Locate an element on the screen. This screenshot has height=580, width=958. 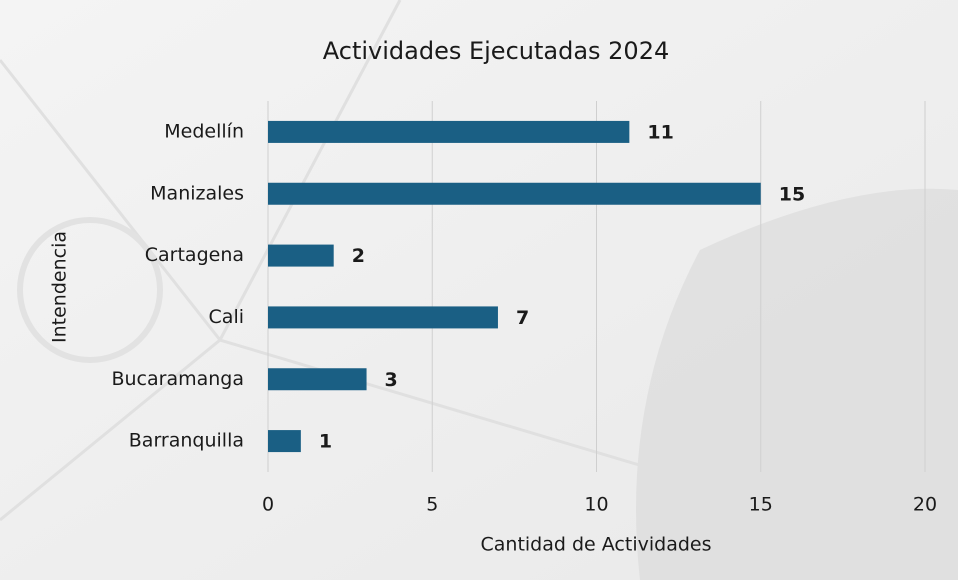
data-label: 2 is located at coordinates (358, 256).